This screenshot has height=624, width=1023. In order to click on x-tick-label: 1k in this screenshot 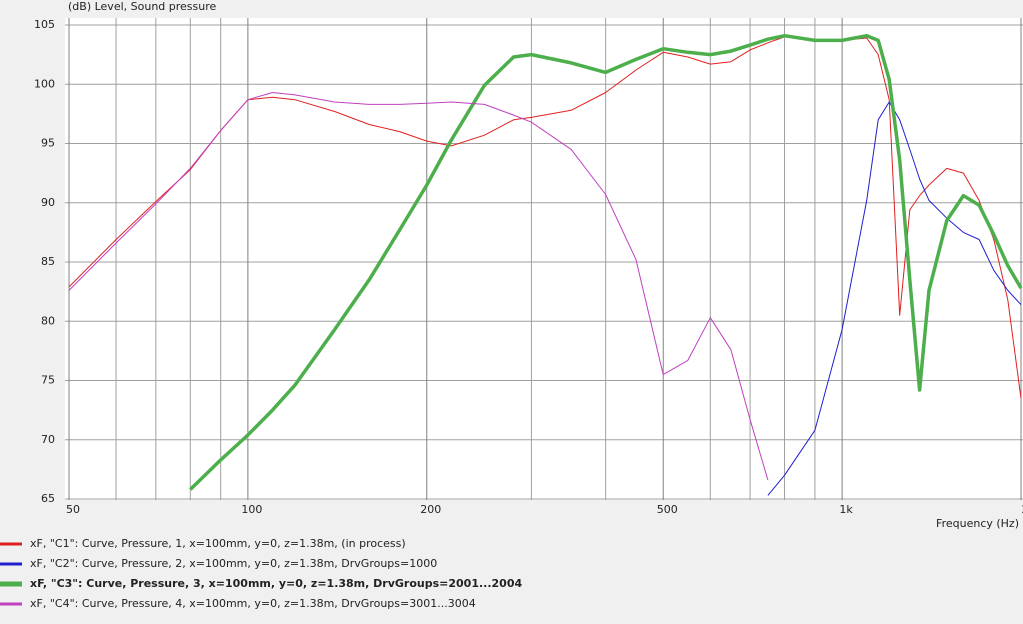, I will do `click(846, 509)`.